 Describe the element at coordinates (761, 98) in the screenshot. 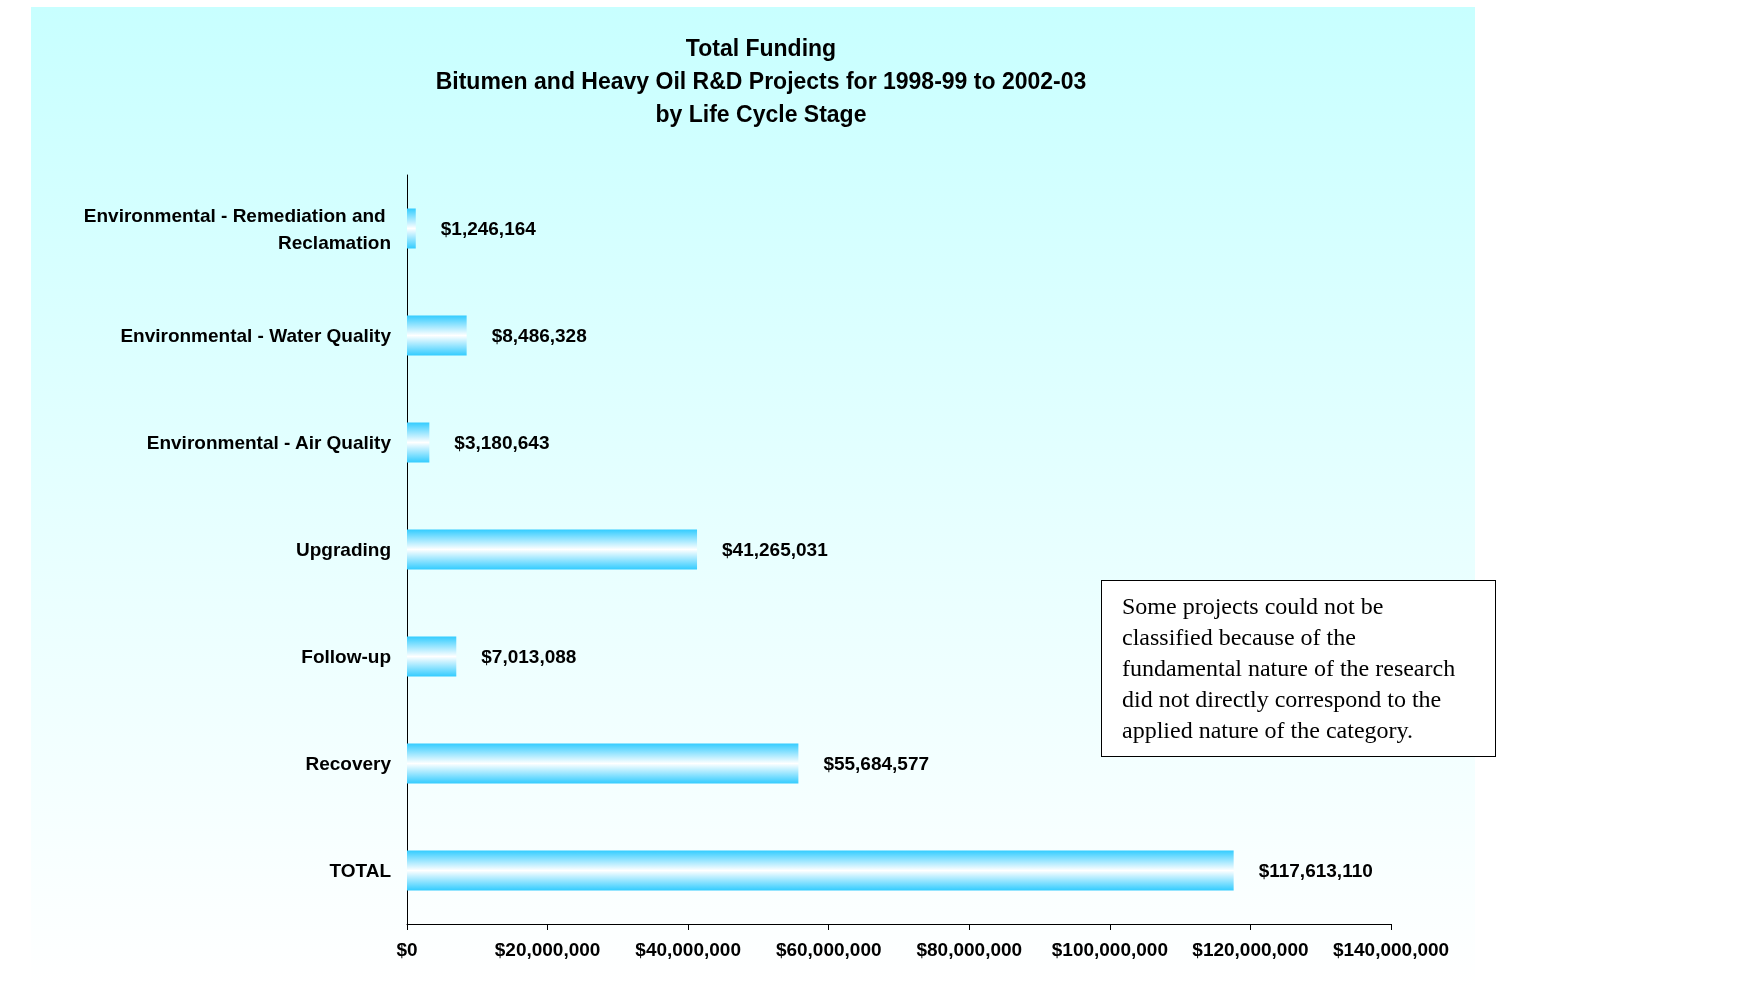

I see `chart-subtitle: Bitumen and Heavy Oil R&D Projects for 1998-99 to 2002-03 by Life Cycle Stage` at that location.